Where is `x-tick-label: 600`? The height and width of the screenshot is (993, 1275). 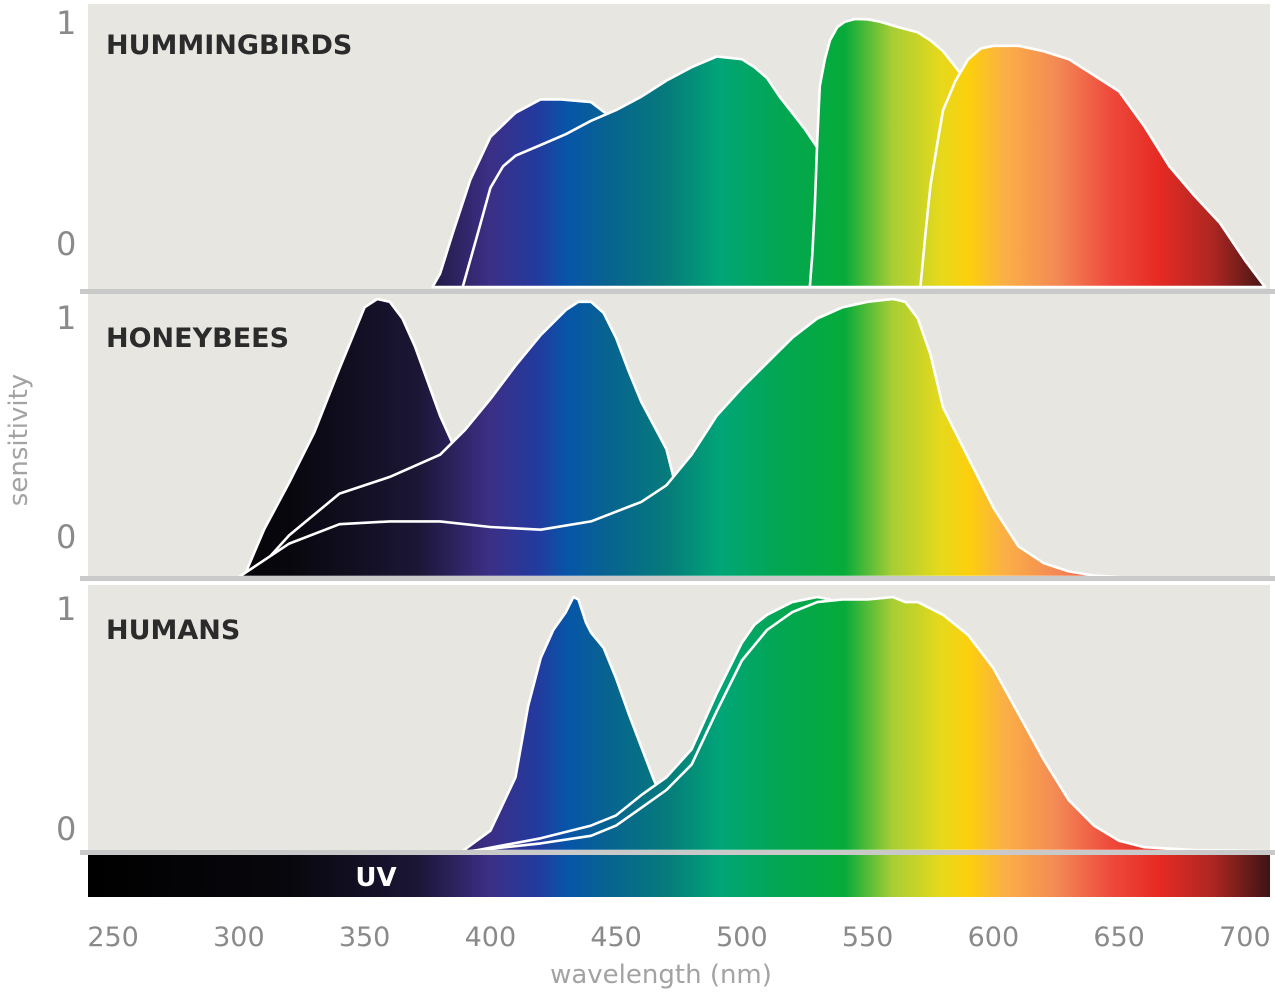
x-tick-label: 600 is located at coordinates (994, 937).